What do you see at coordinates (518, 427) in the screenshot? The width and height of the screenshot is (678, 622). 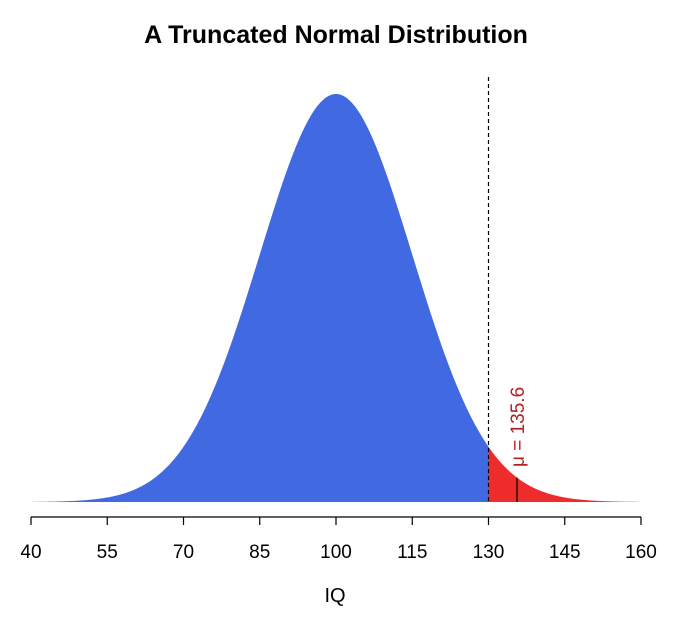 I see `truncated-mean-label: μ = 135.6` at bounding box center [518, 427].